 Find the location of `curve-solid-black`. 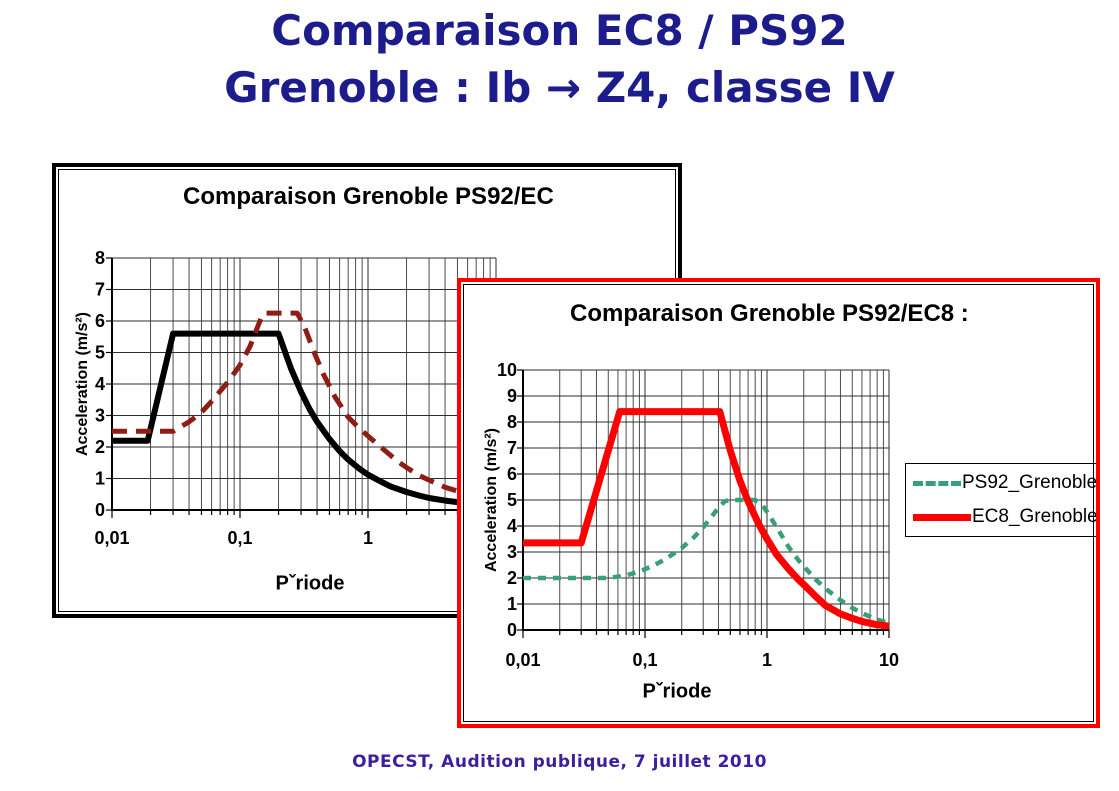

curve-solid-black is located at coordinates (301, 419).